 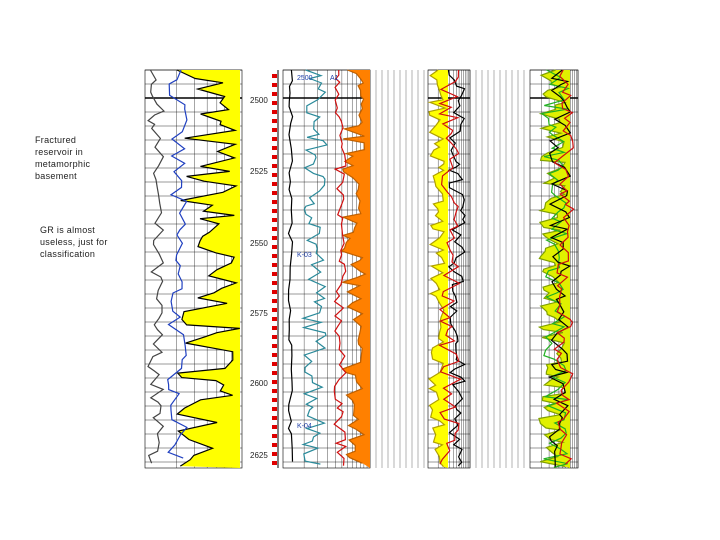 What do you see at coordinates (334, 78) in the screenshot?
I see `curve-label-top-b: A1` at bounding box center [334, 78].